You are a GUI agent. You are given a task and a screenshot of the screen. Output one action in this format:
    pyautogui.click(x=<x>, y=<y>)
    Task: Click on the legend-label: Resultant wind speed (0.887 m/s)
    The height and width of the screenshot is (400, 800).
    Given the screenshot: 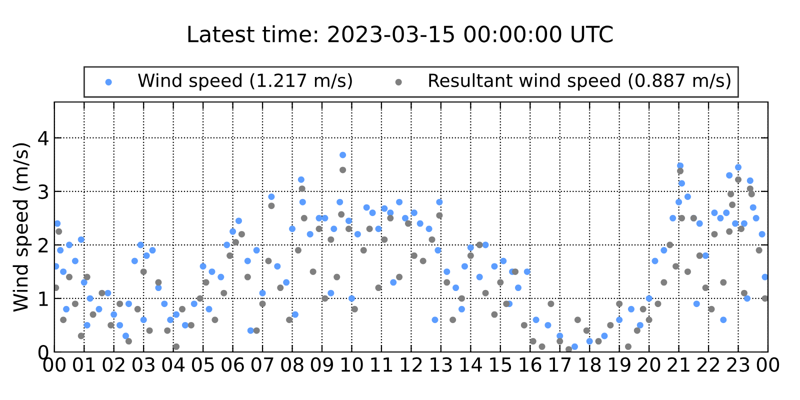 What is the action you would take?
    pyautogui.click(x=579, y=82)
    